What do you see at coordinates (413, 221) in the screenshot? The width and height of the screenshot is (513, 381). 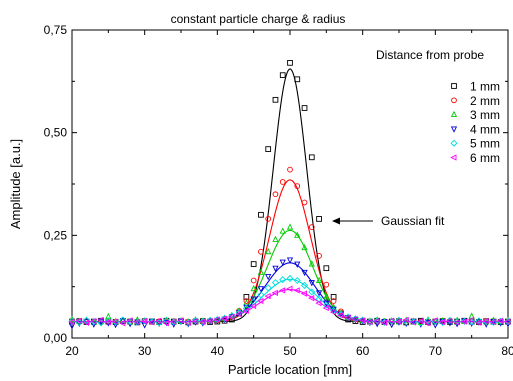 I see `annotation-text: Gaussian fit` at bounding box center [413, 221].